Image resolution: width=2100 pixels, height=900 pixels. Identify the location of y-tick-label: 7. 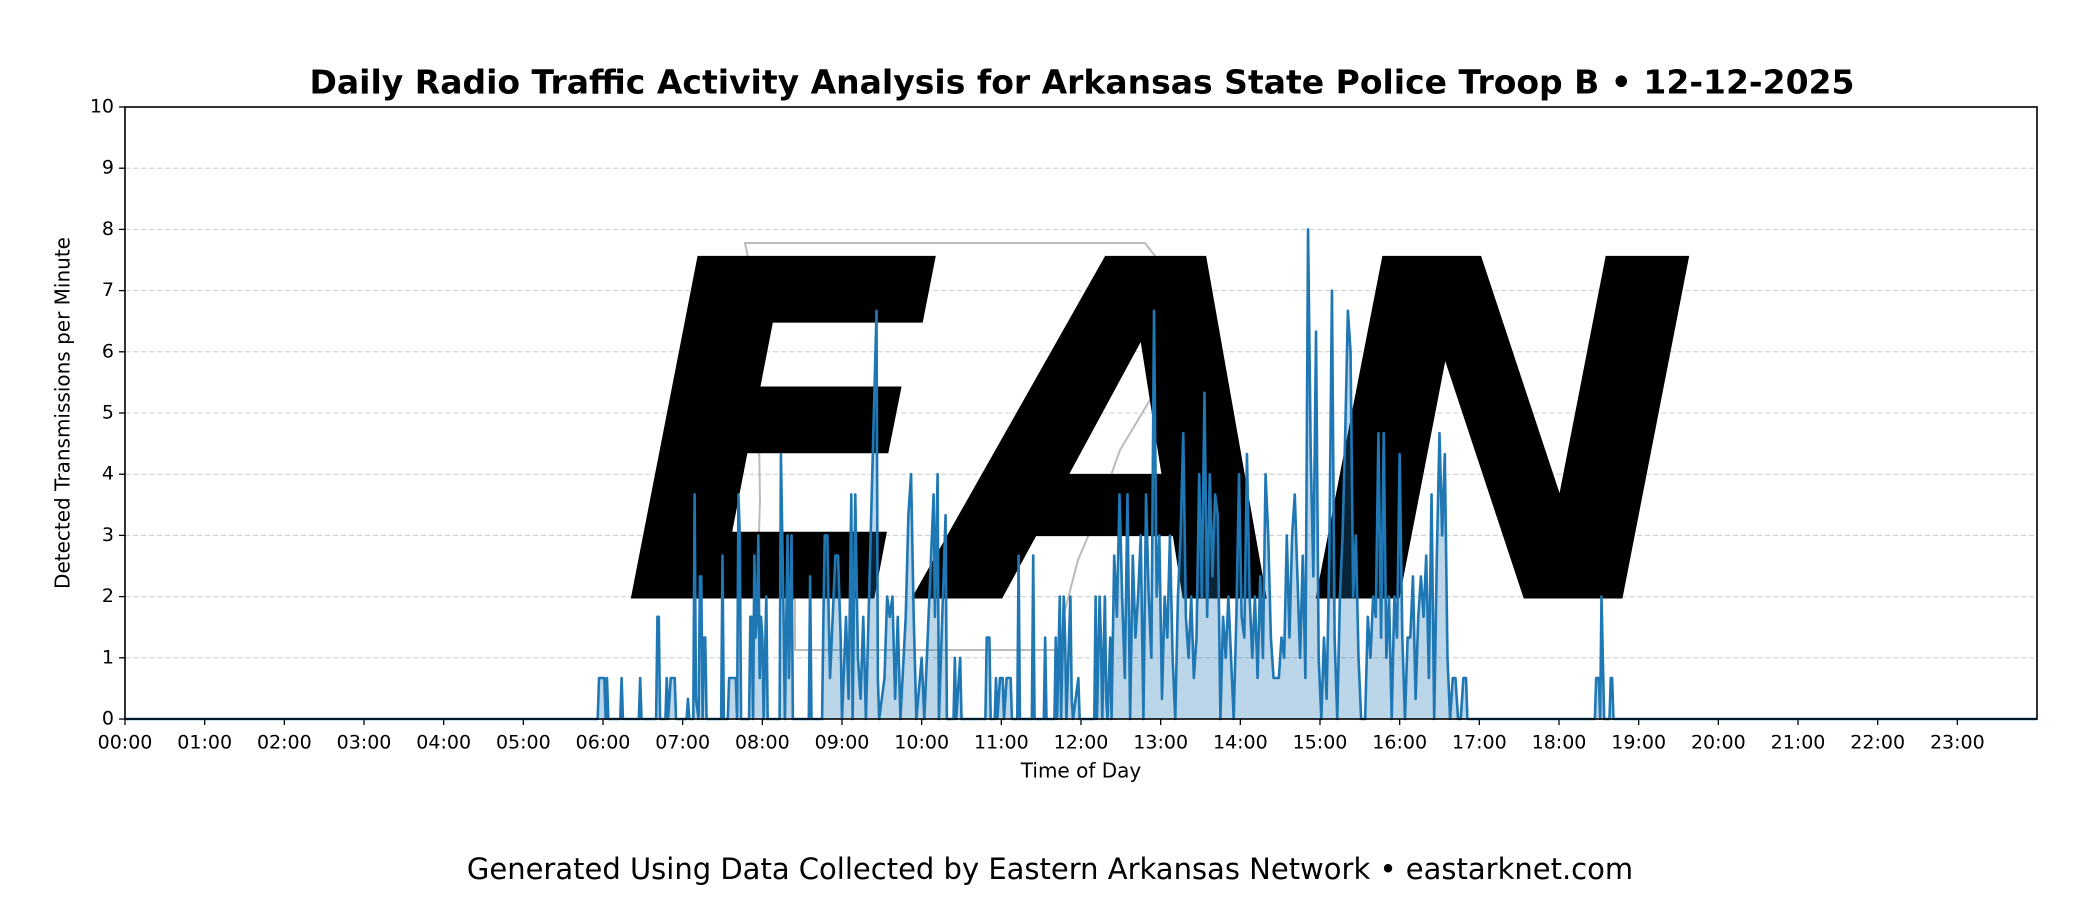
(108, 290).